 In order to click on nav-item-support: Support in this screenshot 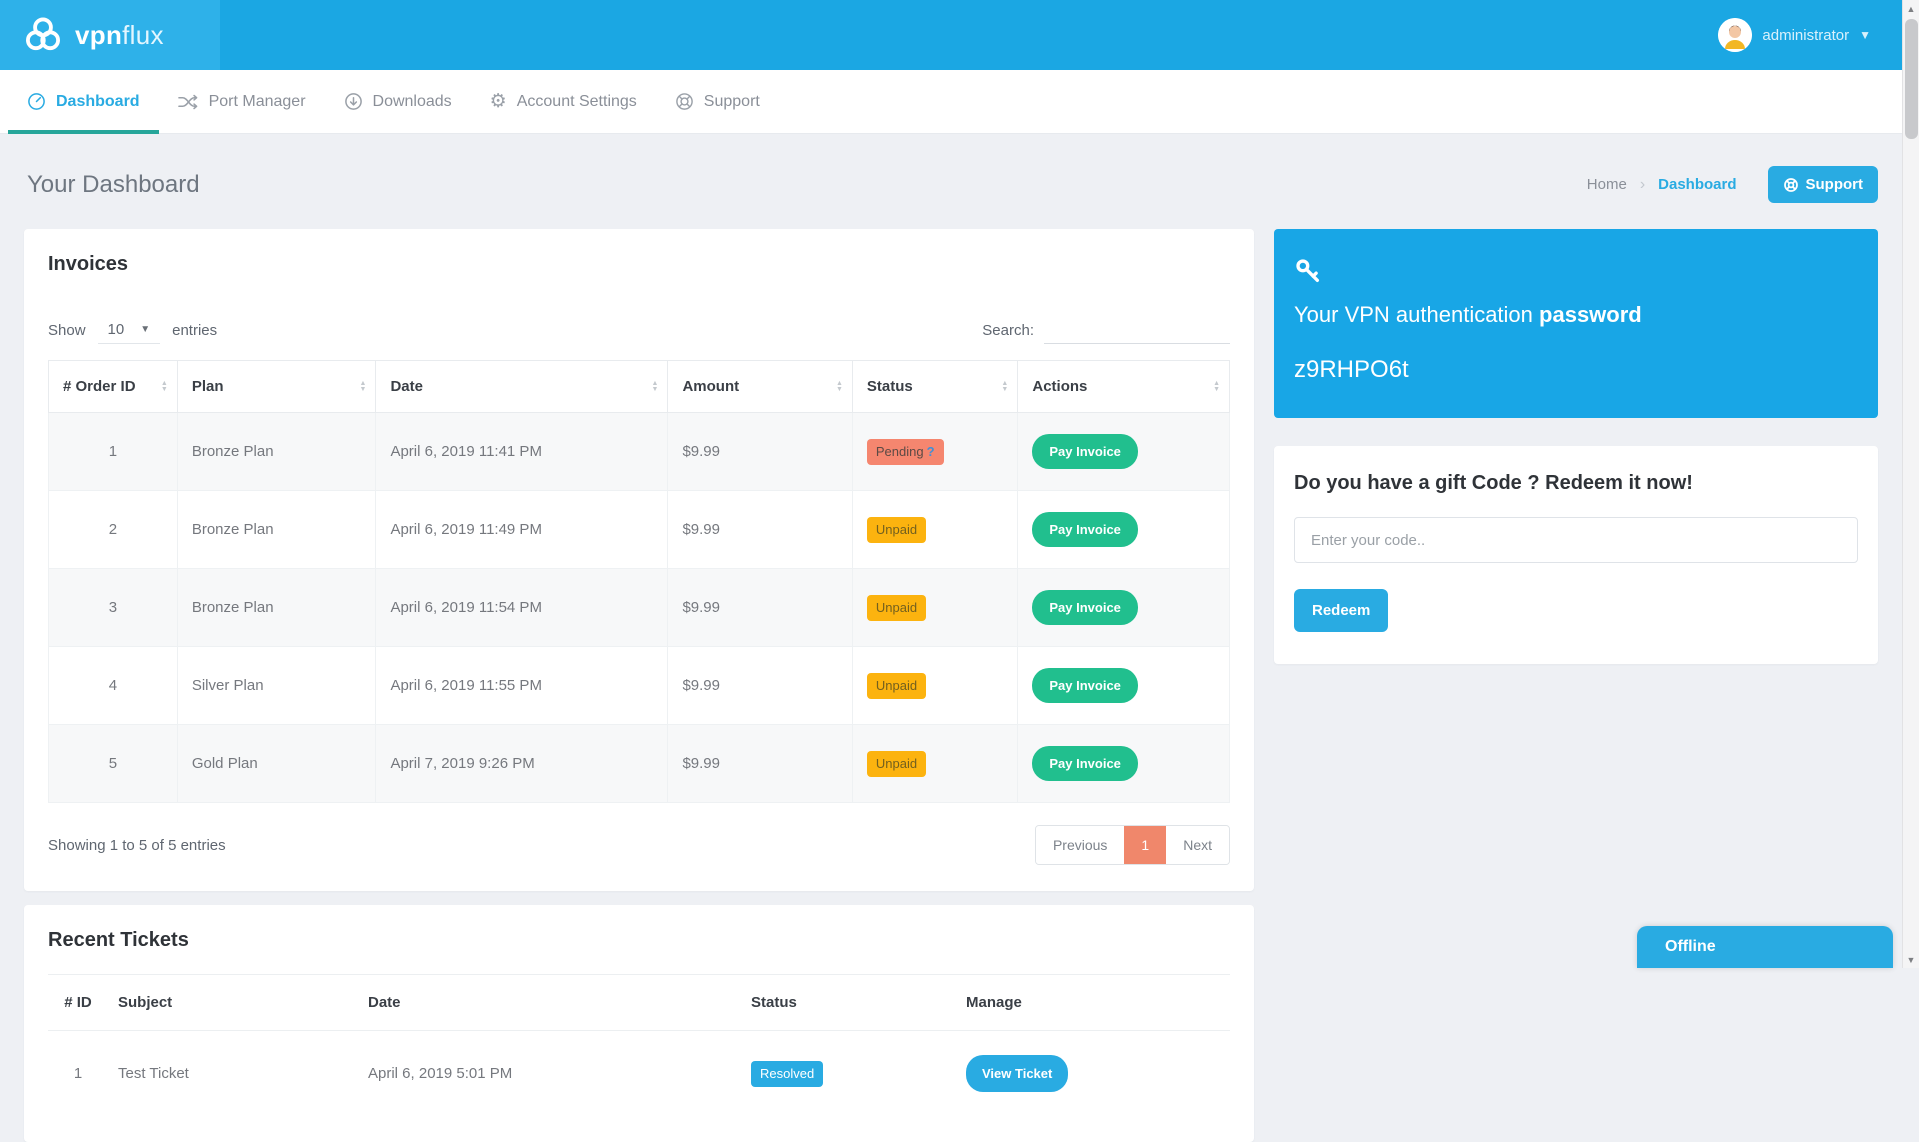, I will do `click(717, 101)`.